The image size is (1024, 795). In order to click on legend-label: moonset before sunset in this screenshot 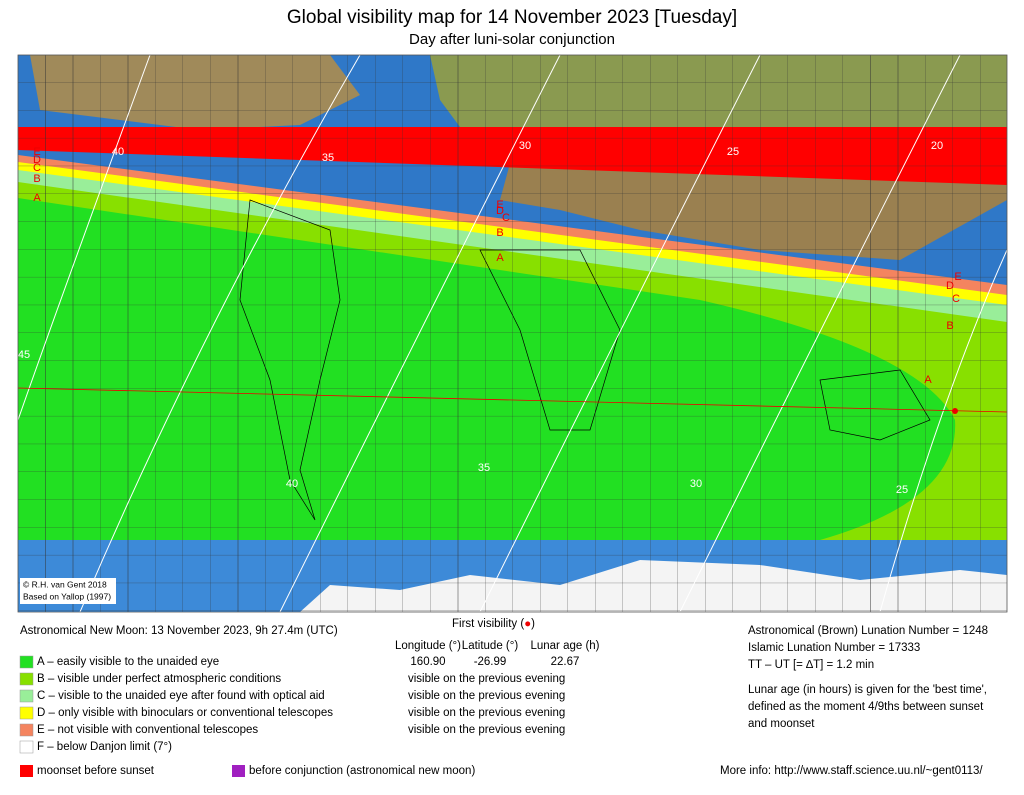, I will do `click(96, 771)`.